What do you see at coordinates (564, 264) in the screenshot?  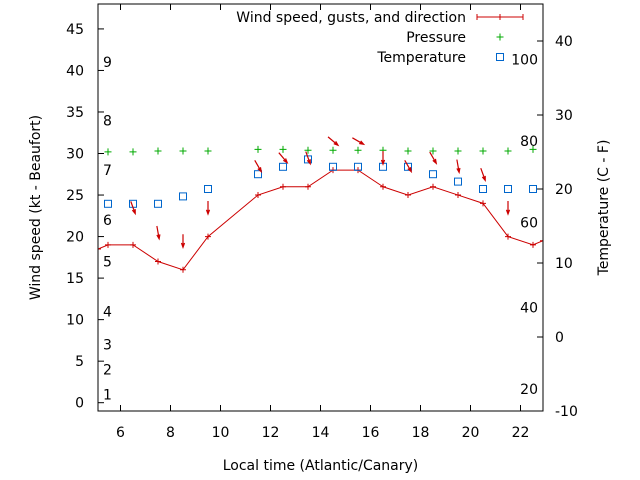 I see `y2-tick-label: 10` at bounding box center [564, 264].